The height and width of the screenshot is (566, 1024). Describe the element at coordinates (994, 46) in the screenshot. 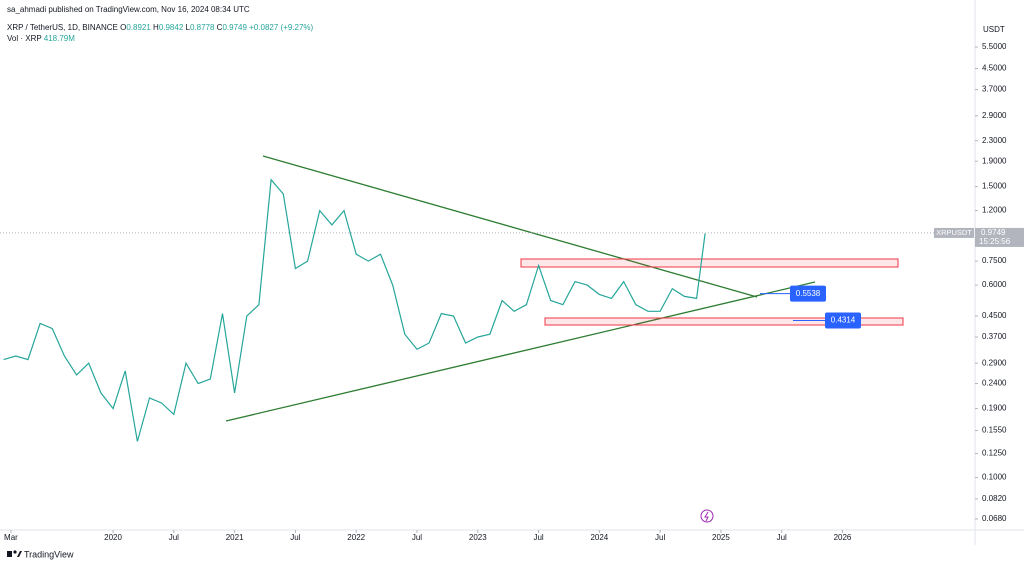

I see `y-tick-label: 5.5000` at that location.